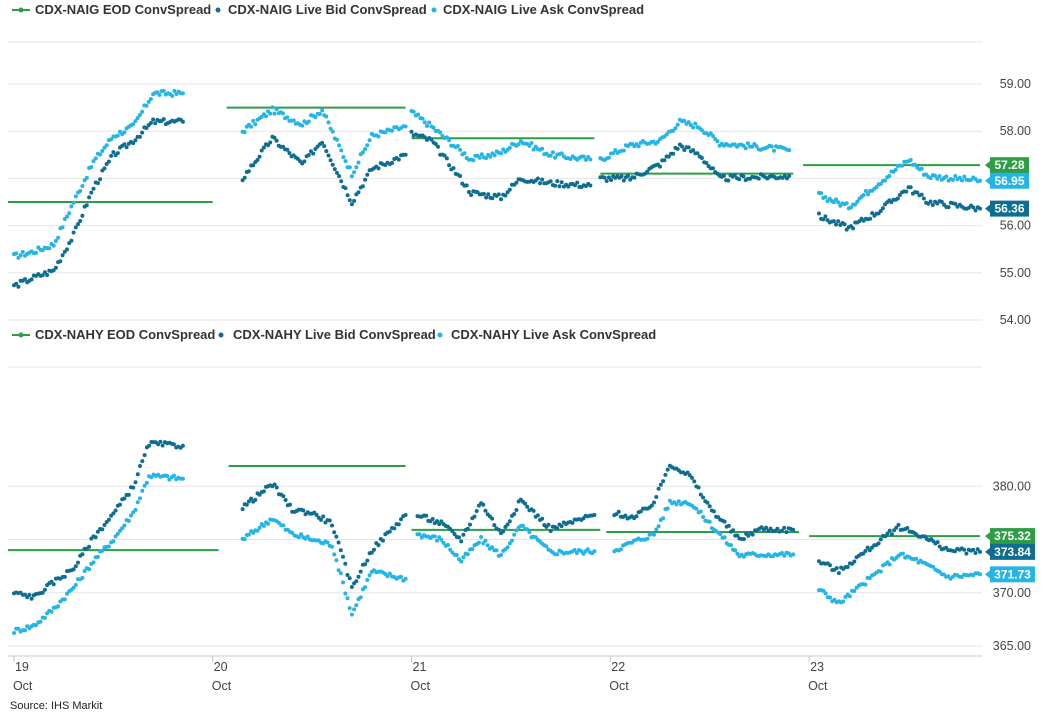 The width and height of the screenshot is (1046, 718). Describe the element at coordinates (1012, 593) in the screenshot. I see `y-tick-label: 370.00` at that location.